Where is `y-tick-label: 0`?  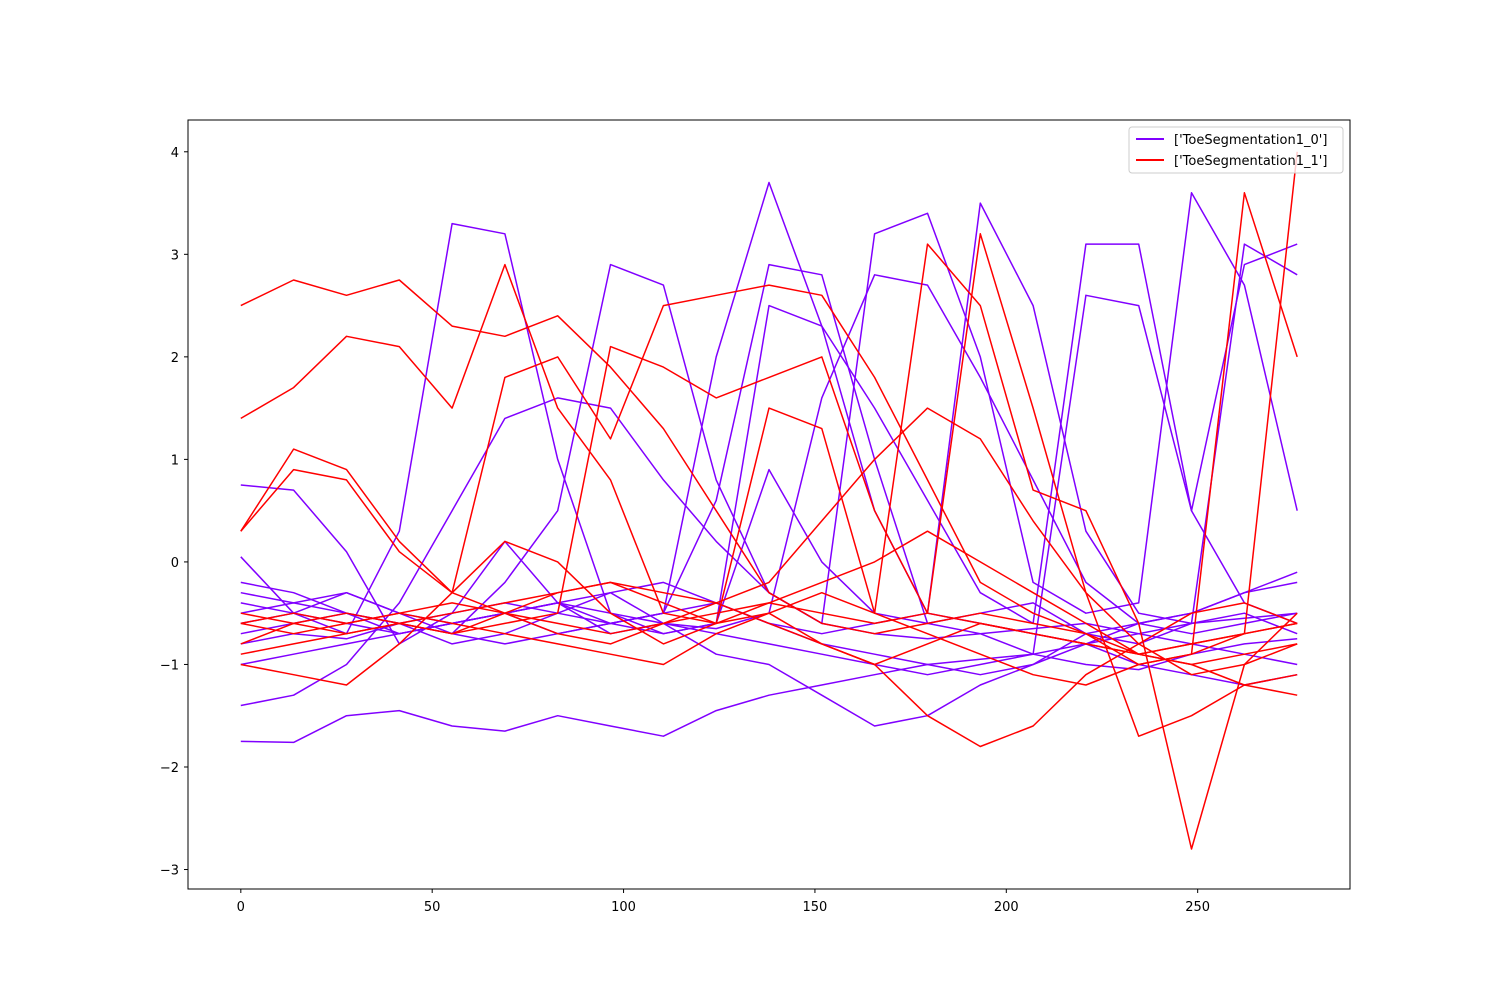 y-tick-label: 0 is located at coordinates (175, 563).